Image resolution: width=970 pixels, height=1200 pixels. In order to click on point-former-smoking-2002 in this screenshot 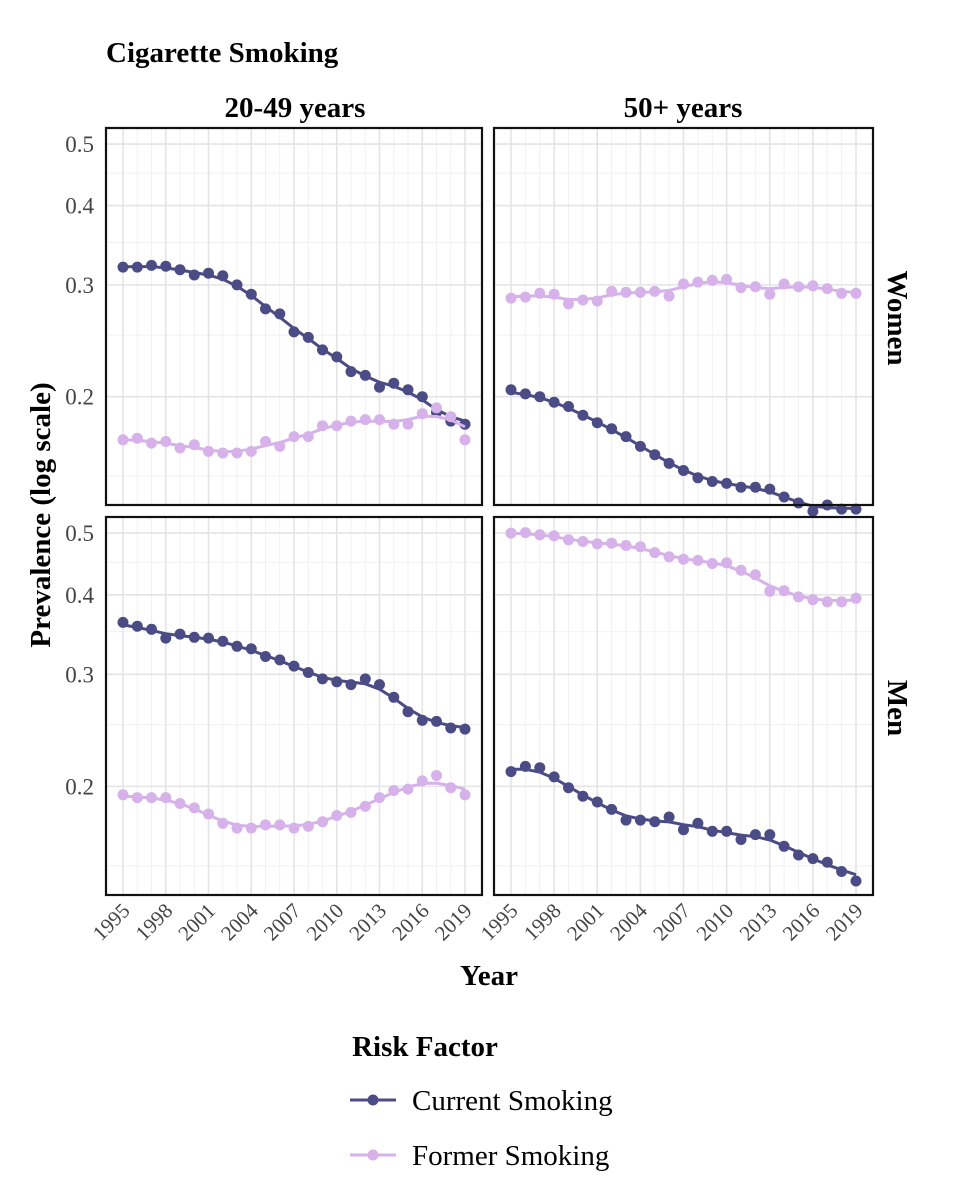, I will do `click(612, 291)`.